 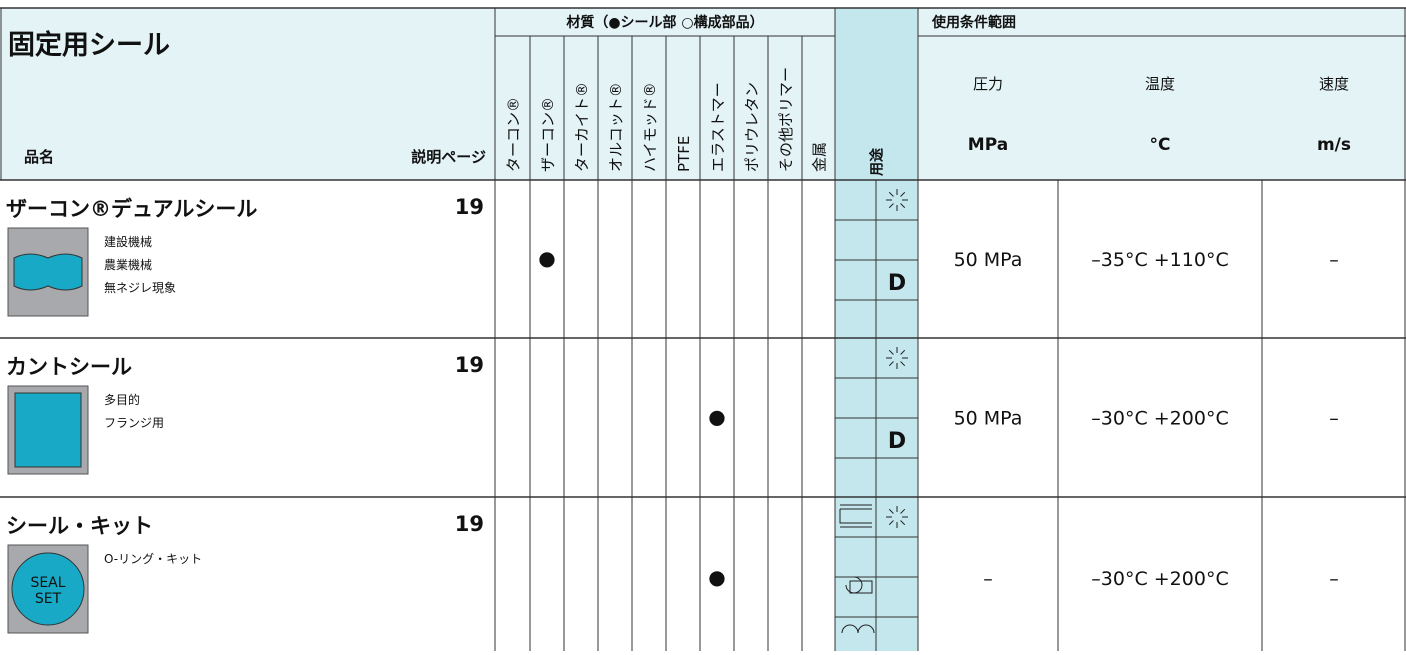 I want to click on material-header: ポリウレタン, so click(x=752, y=127).